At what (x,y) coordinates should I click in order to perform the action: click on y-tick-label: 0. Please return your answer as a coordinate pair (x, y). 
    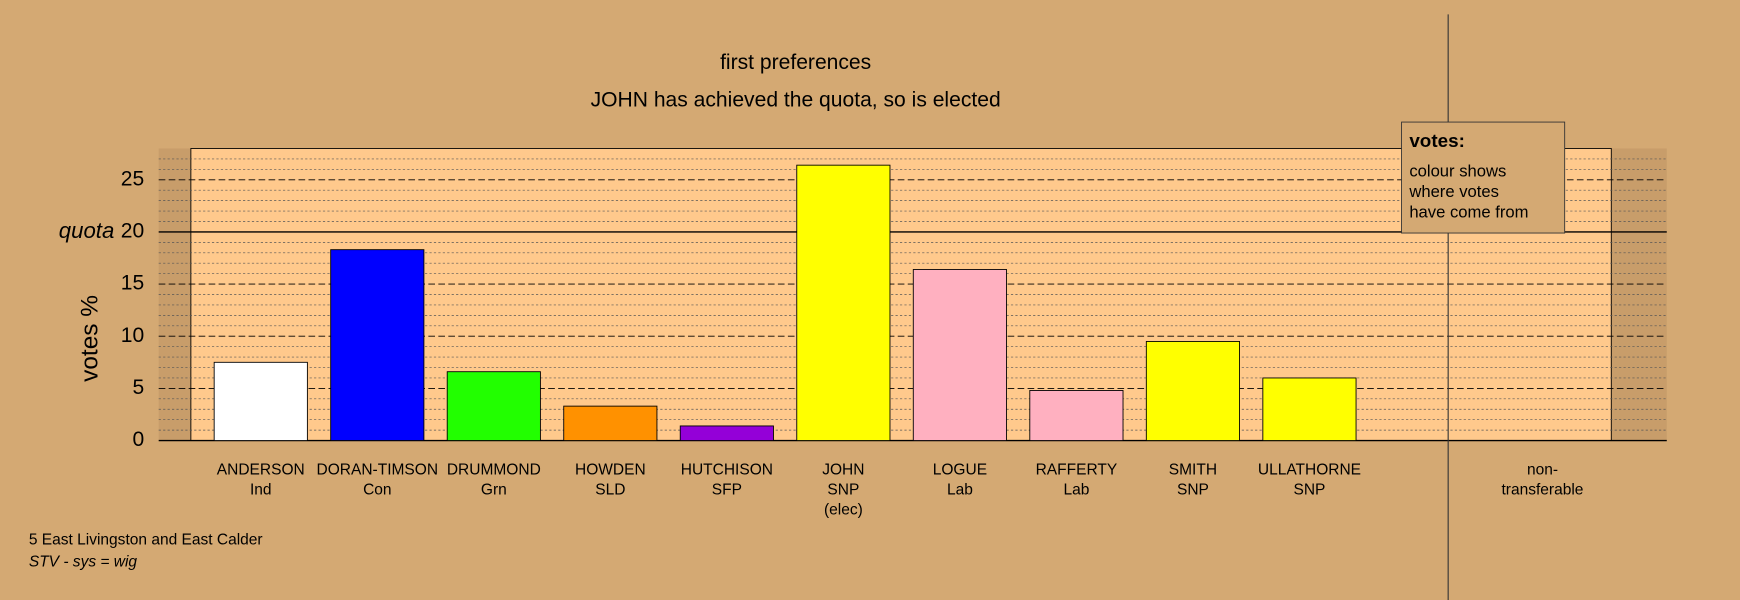
    Looking at the image, I should click on (139, 439).